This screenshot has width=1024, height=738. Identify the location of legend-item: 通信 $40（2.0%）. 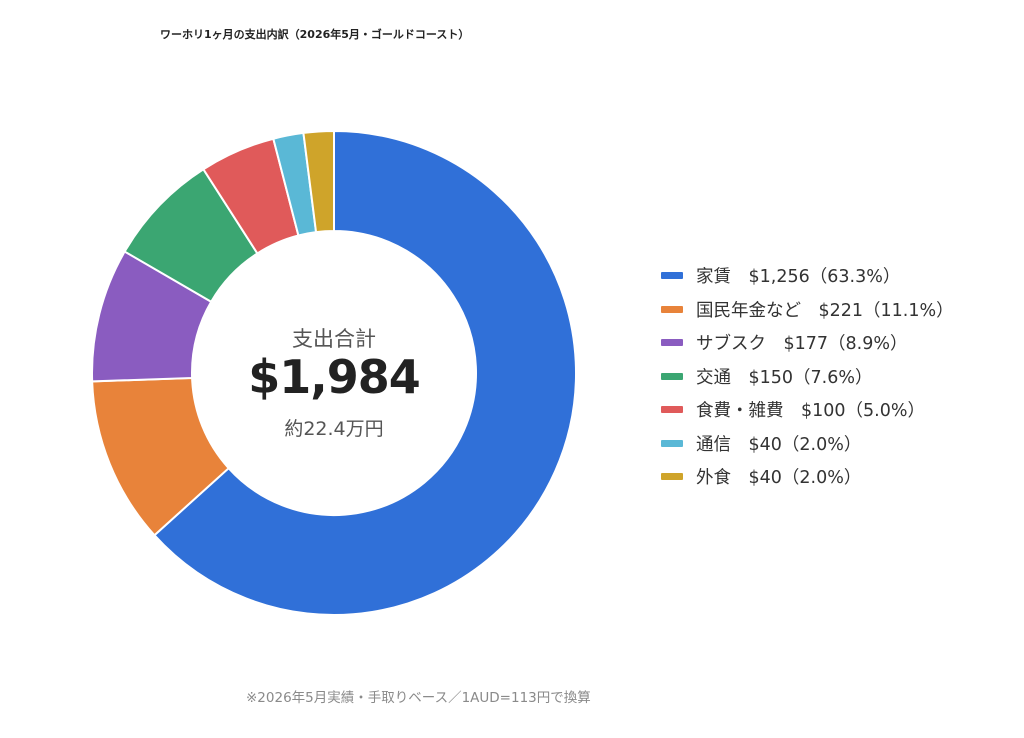
(807, 444).